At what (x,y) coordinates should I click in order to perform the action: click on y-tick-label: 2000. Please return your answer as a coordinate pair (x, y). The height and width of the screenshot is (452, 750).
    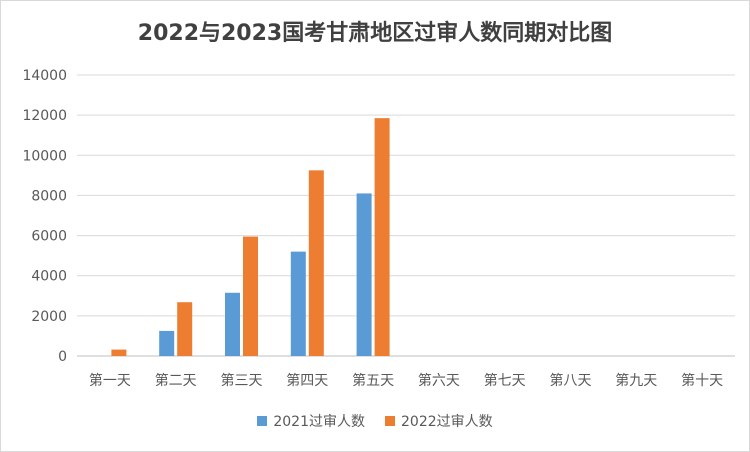
    Looking at the image, I should click on (49, 317).